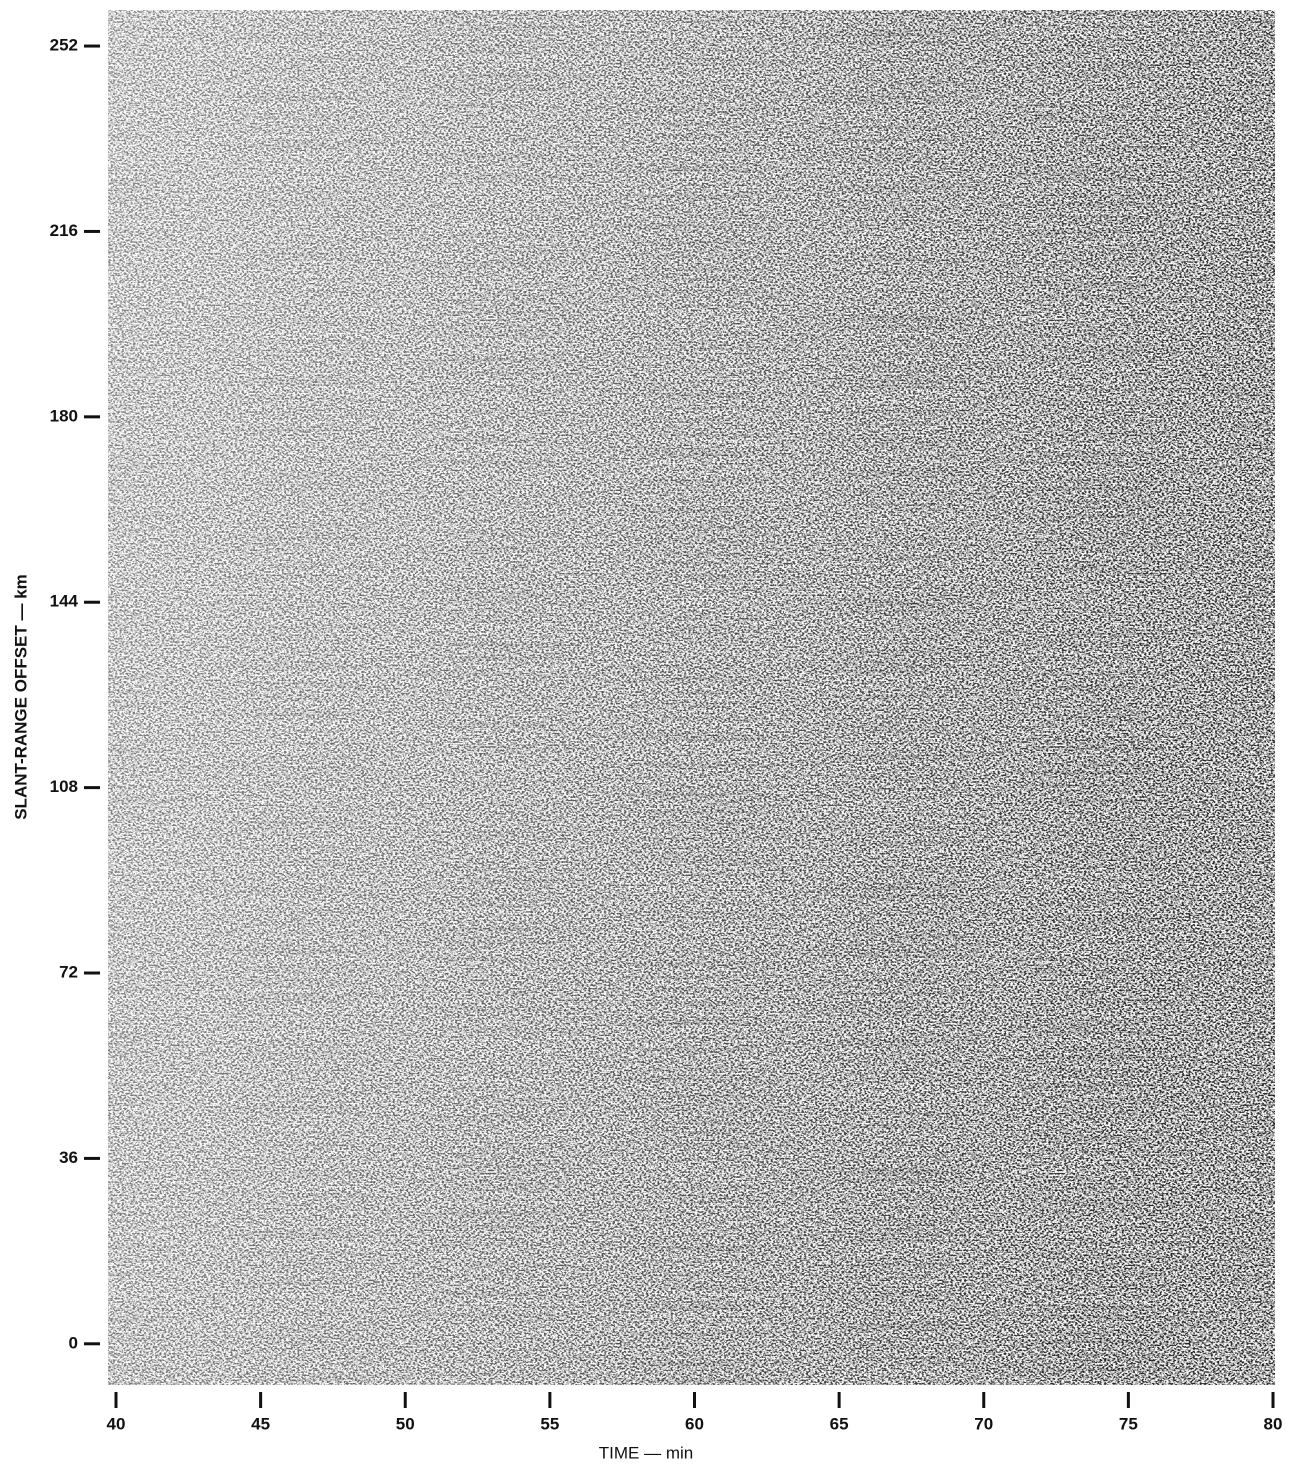 The image size is (1291, 1468). I want to click on y-tick-label: 72, so click(68, 971).